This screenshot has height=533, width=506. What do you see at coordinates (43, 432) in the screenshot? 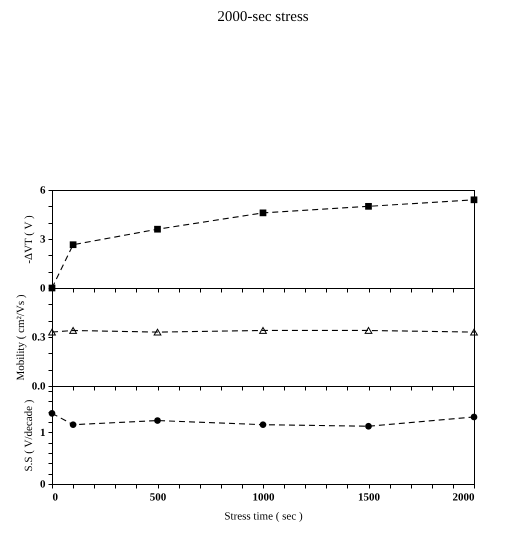
I see `y-tick-label: 1` at bounding box center [43, 432].